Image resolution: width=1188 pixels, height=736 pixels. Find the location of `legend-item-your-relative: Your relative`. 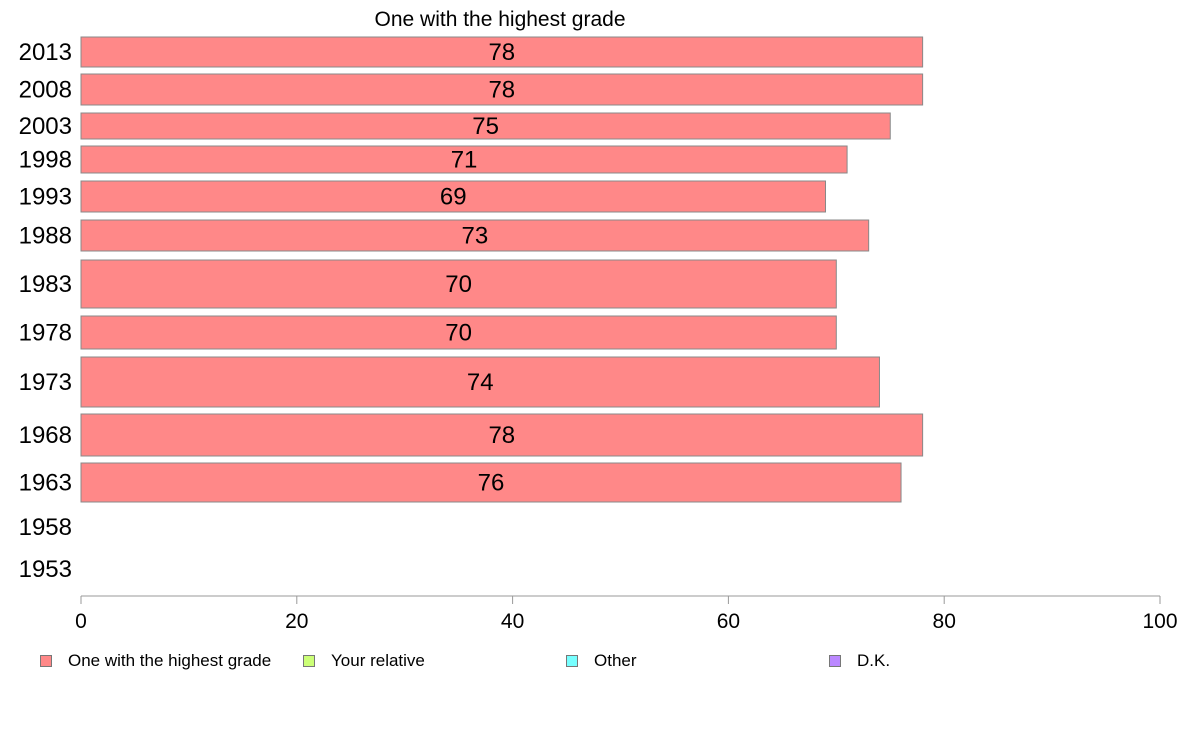

legend-item-your-relative: Your relative is located at coordinates (364, 661).